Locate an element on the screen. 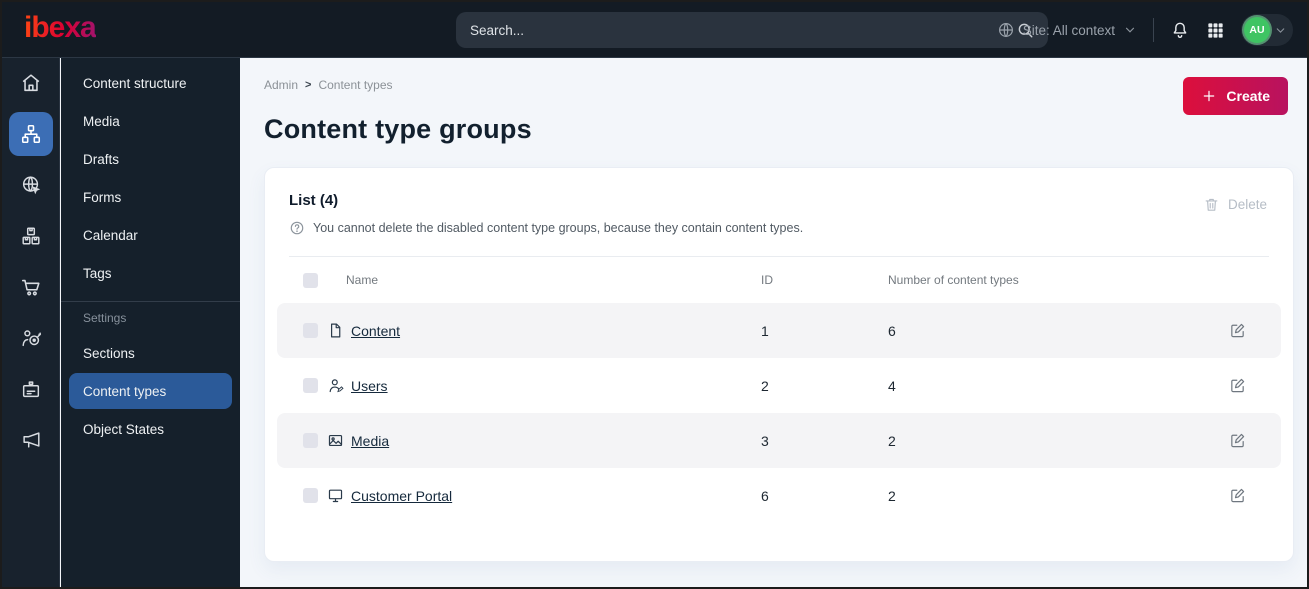 The height and width of the screenshot is (589, 1309). content-tree-icon is located at coordinates (30, 134).